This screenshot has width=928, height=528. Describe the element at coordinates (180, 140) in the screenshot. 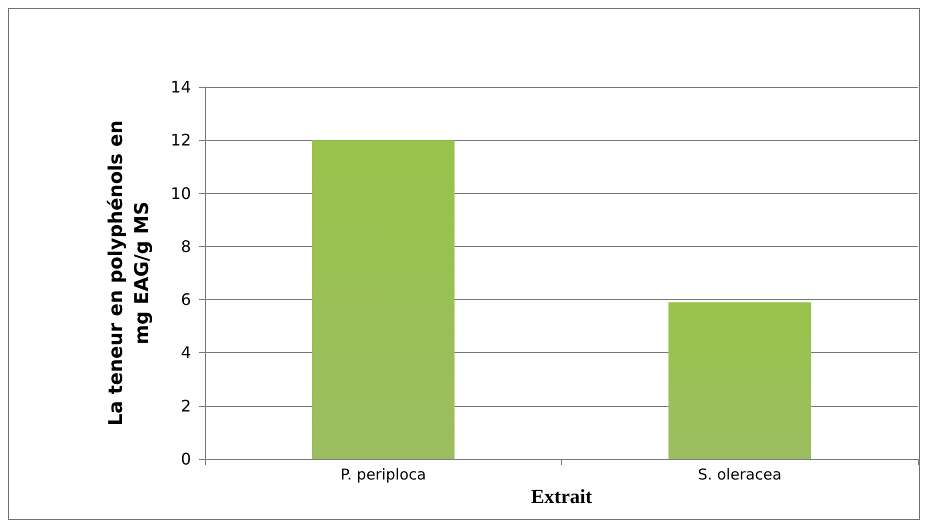

I see `y-tick-label: 12` at that location.